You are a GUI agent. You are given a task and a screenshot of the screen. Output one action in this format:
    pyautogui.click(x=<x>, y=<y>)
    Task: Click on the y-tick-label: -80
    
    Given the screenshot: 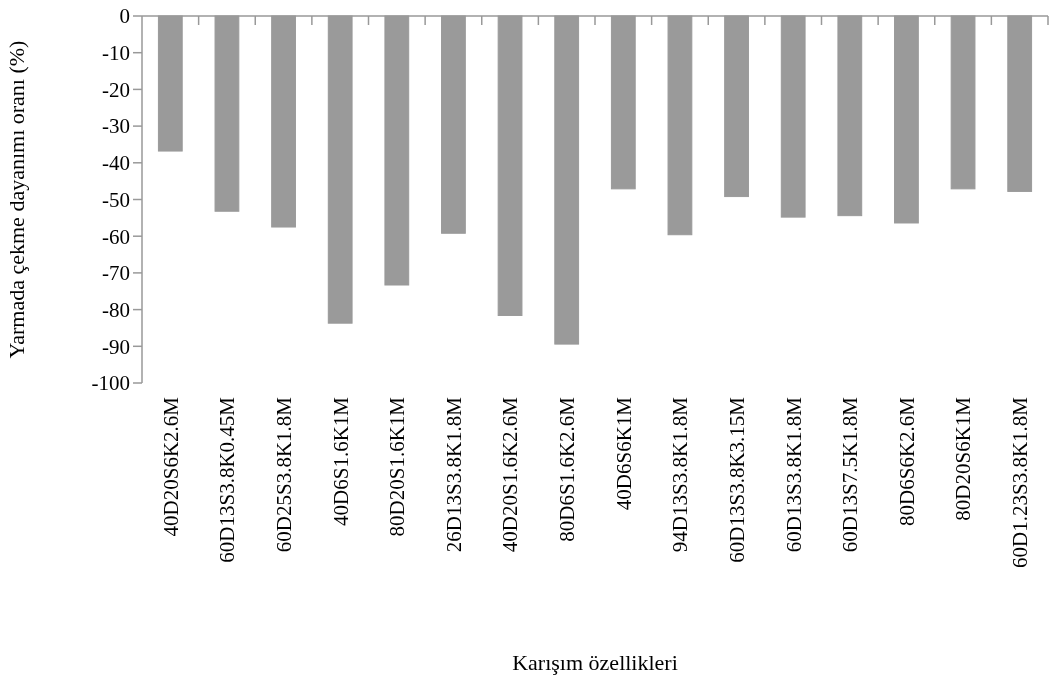 What is the action you would take?
    pyautogui.click(x=116, y=309)
    